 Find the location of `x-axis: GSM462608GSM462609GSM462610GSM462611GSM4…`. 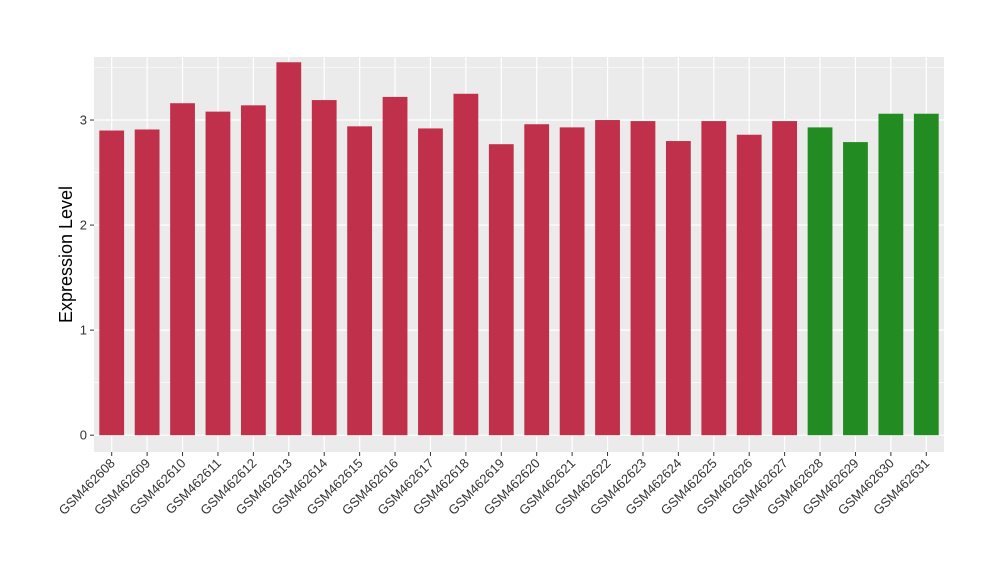

x-axis: GSM462608GSM462609GSM462610GSM462611GSM4… is located at coordinates (494, 485).